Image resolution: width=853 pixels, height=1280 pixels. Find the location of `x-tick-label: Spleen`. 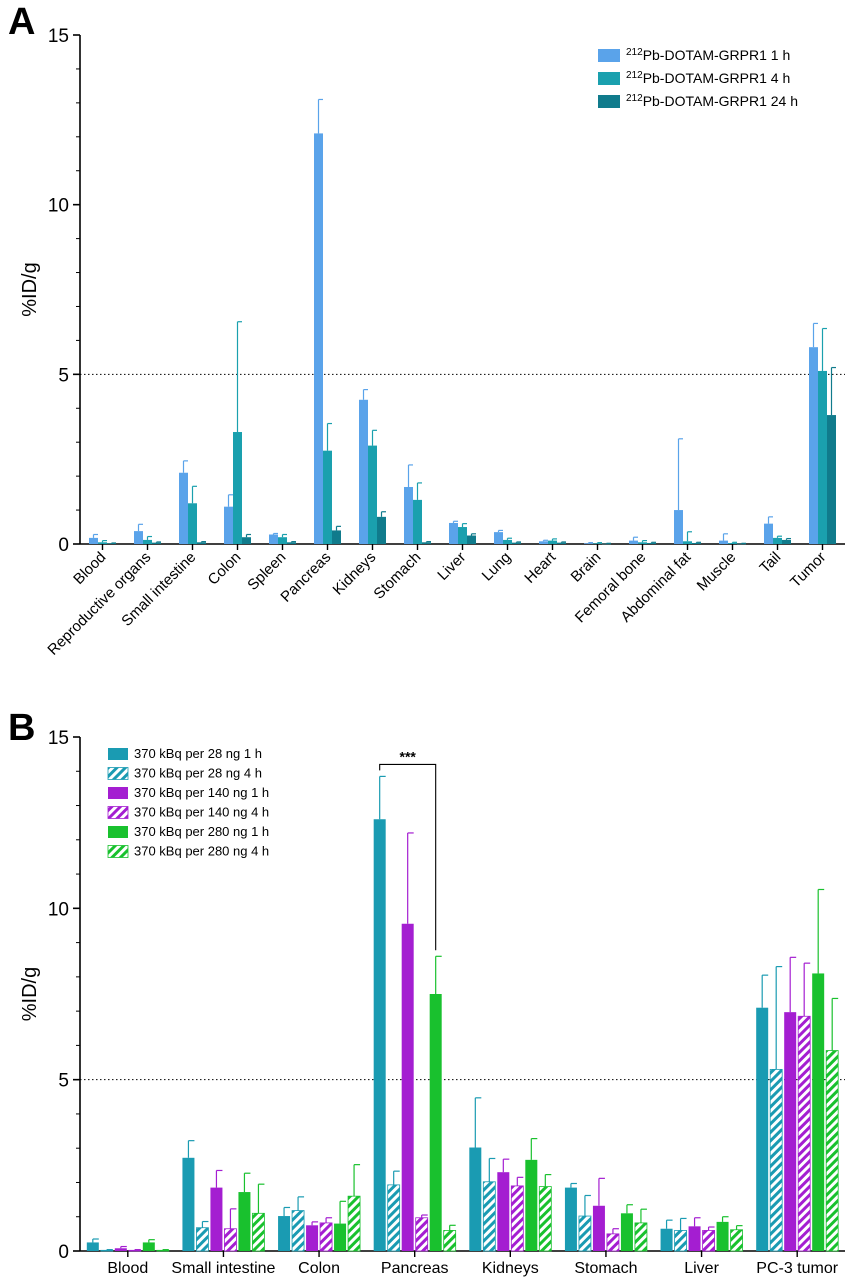

x-tick-label: Spleen is located at coordinates (266, 571).